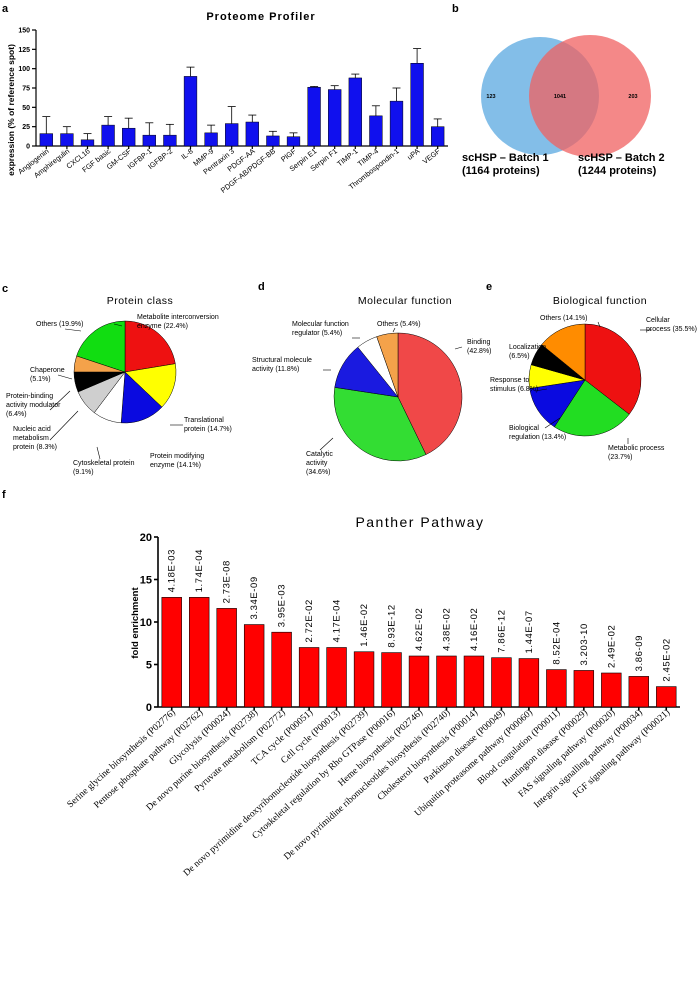 The image size is (699, 992). What do you see at coordinates (529, 631) in the screenshot?
I see `chart-f-pvalue-label: 1.44E-07` at bounding box center [529, 631].